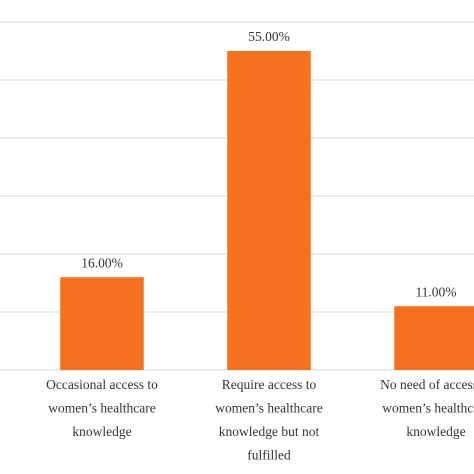  Describe the element at coordinates (102, 384) in the screenshot. I see `x-tick-label: Occasional access to` at that location.